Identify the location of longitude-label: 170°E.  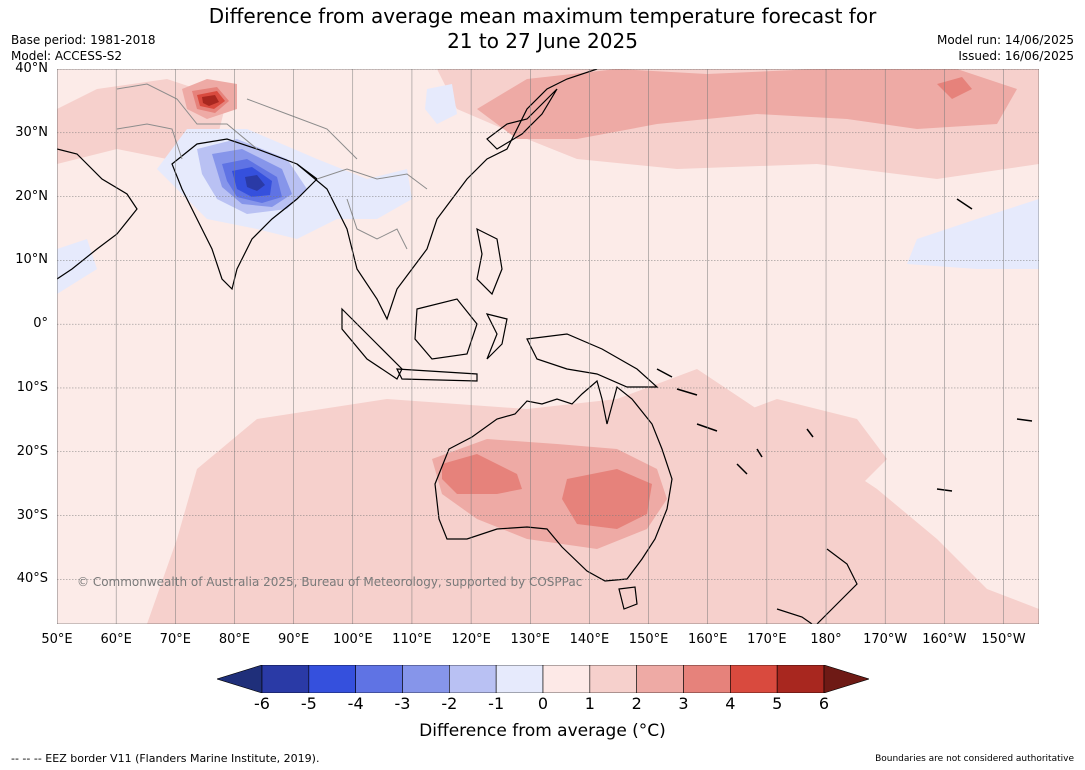
(767, 639).